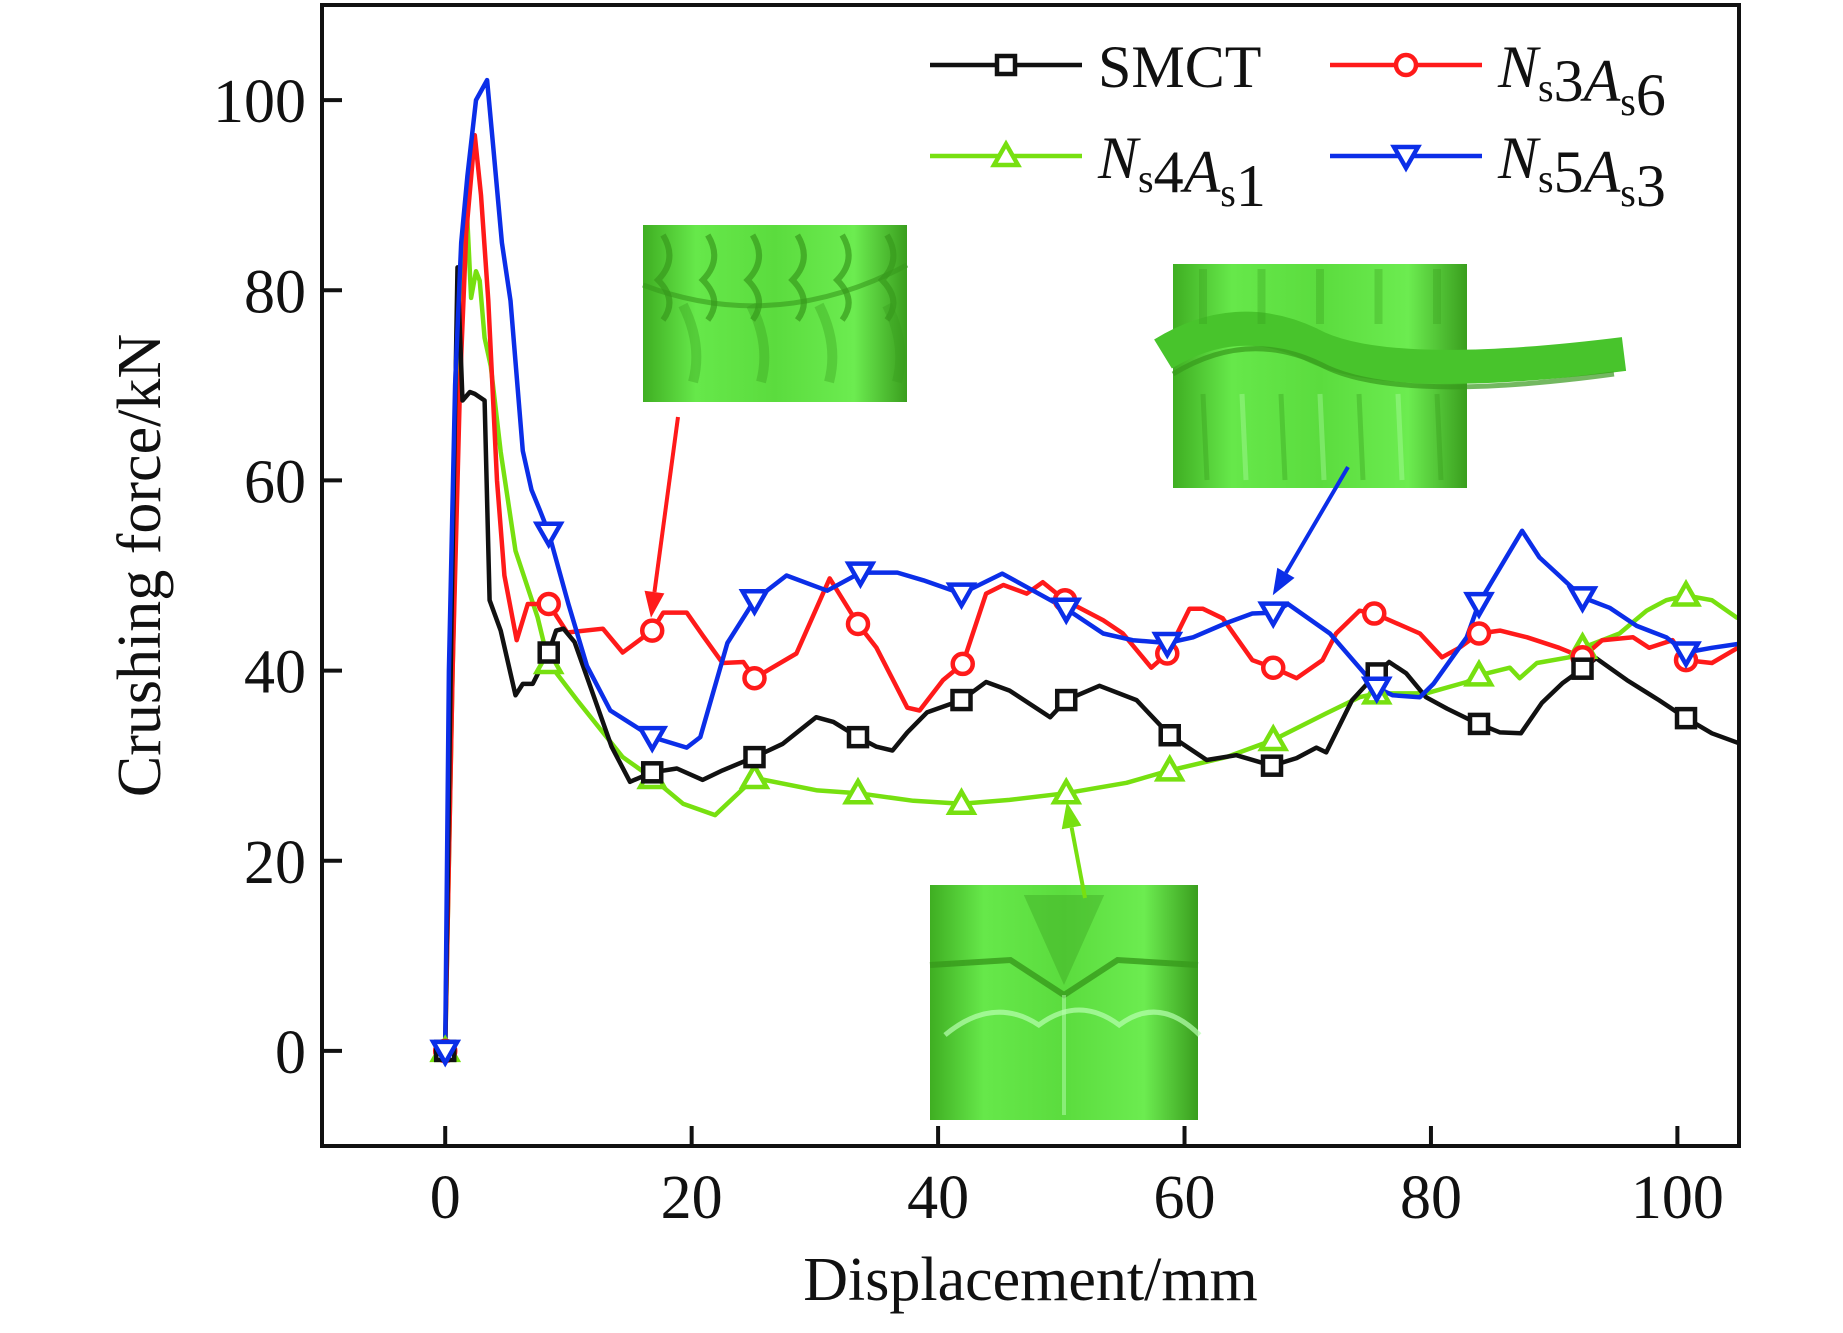  What do you see at coordinates (1677, 1198) in the screenshot?
I see `x-tick-label: 100` at bounding box center [1677, 1198].